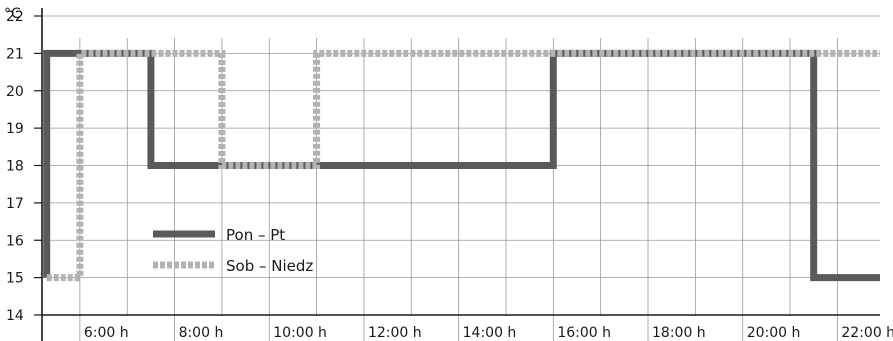  Describe the element at coordinates (15, 92) in the screenshot. I see `y-tick-label: 20` at that location.